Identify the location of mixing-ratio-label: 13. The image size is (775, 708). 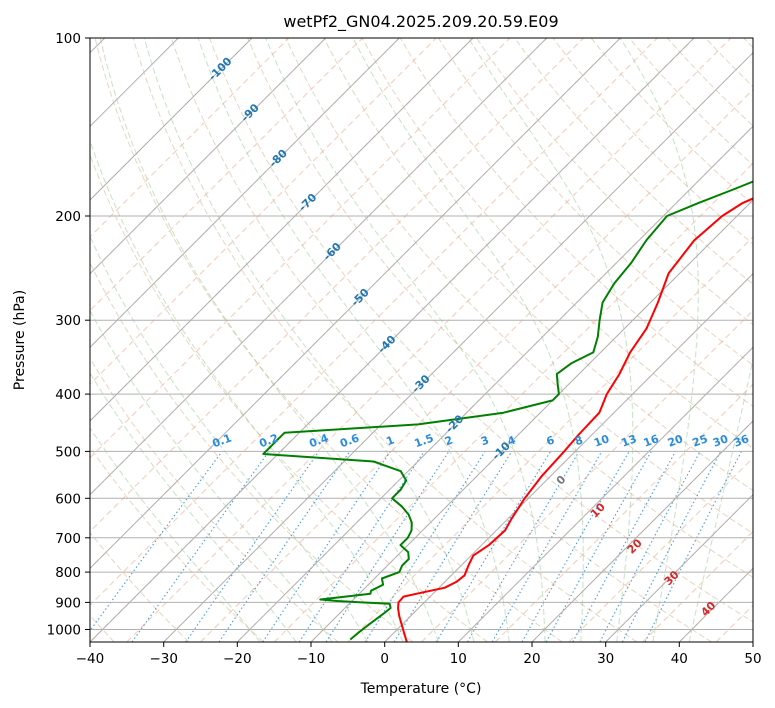
(629, 440).